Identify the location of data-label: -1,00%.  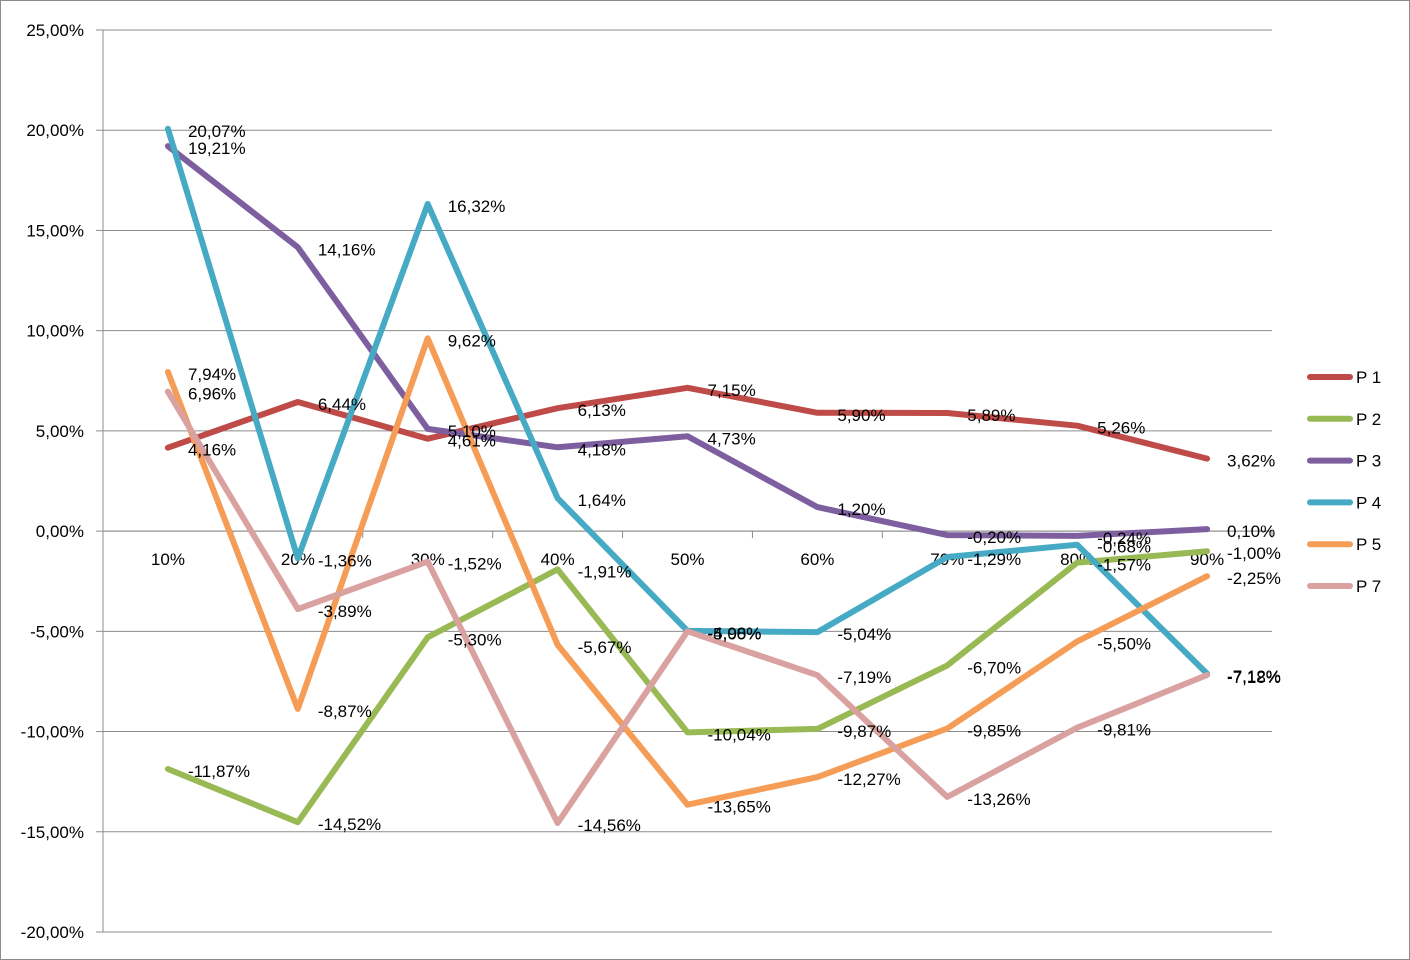
(1254, 553).